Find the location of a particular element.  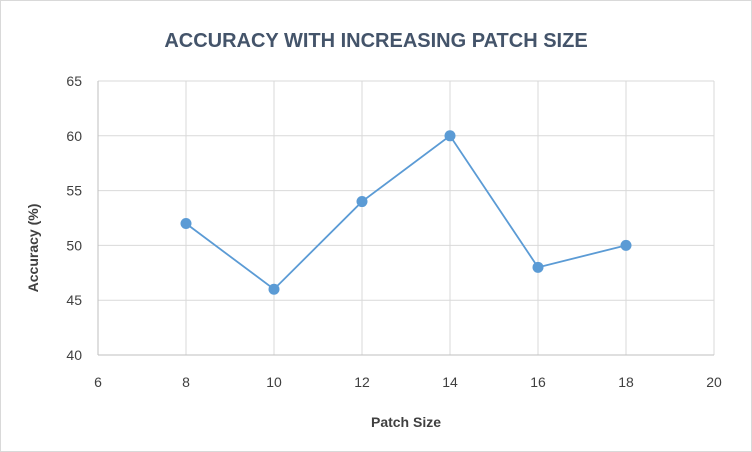

y-tick-label: 50 is located at coordinates (74, 245).